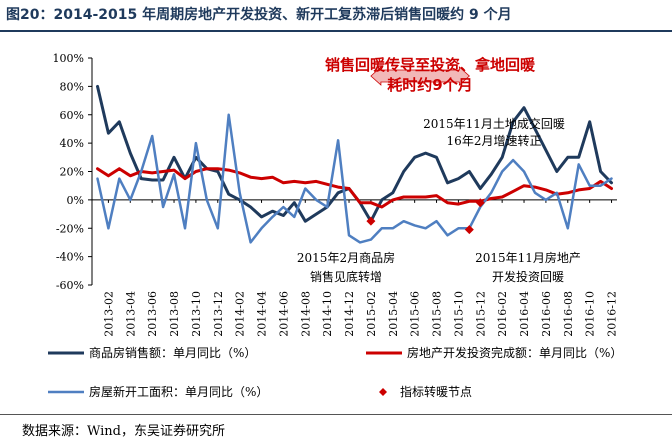 This screenshot has width=672, height=440. I want to click on invest-turn-annotation-line-1: 2015年11月房地产, so click(528, 257).